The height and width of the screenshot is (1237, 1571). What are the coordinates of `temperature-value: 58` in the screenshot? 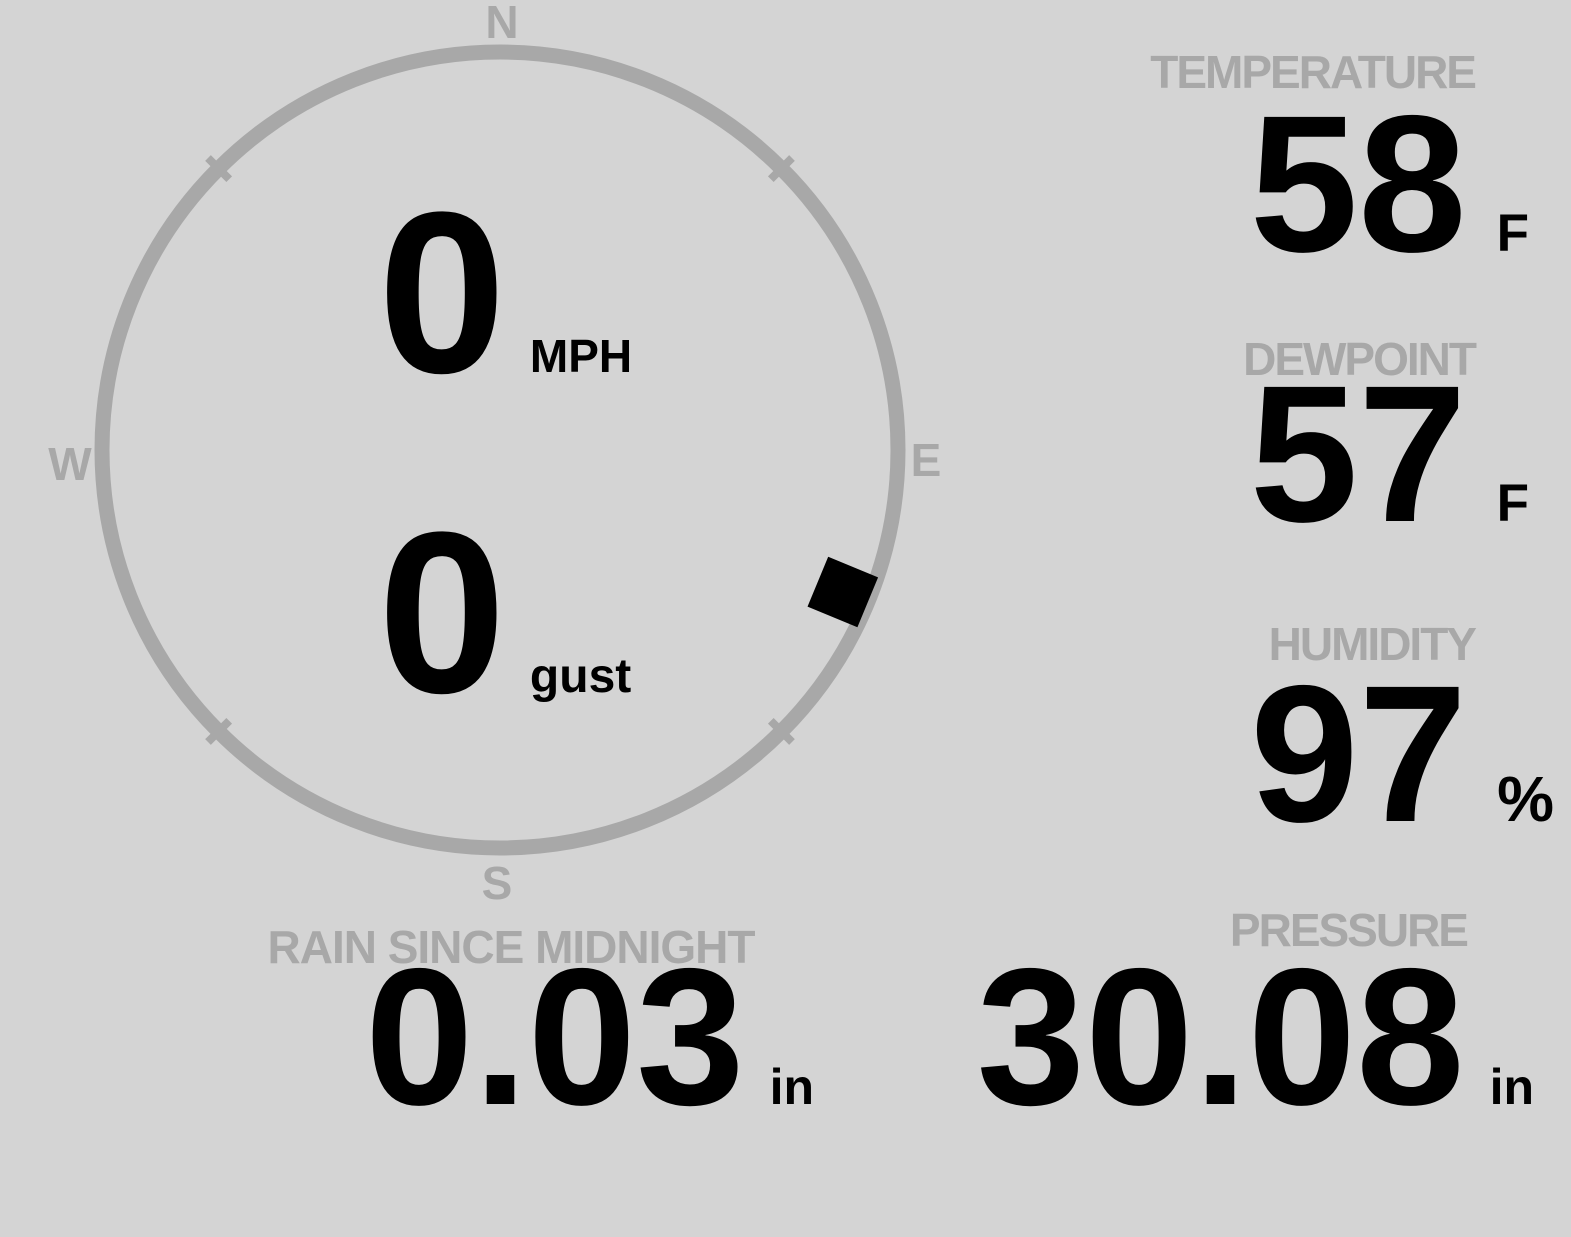 It's located at (1358, 184).